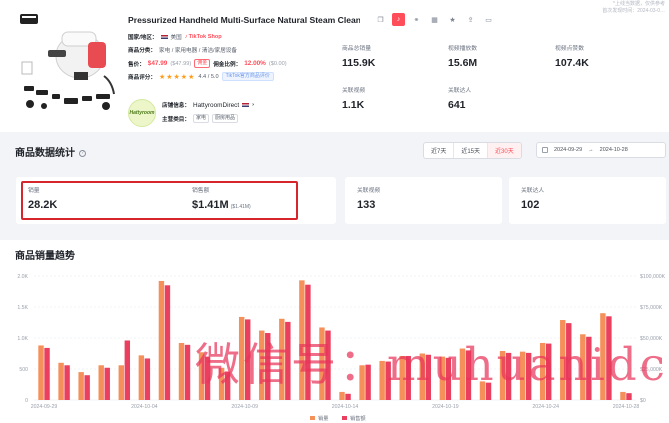 The image size is (669, 423). Describe the element at coordinates (488, 20) in the screenshot. I see `message-icon: ▭` at that location.